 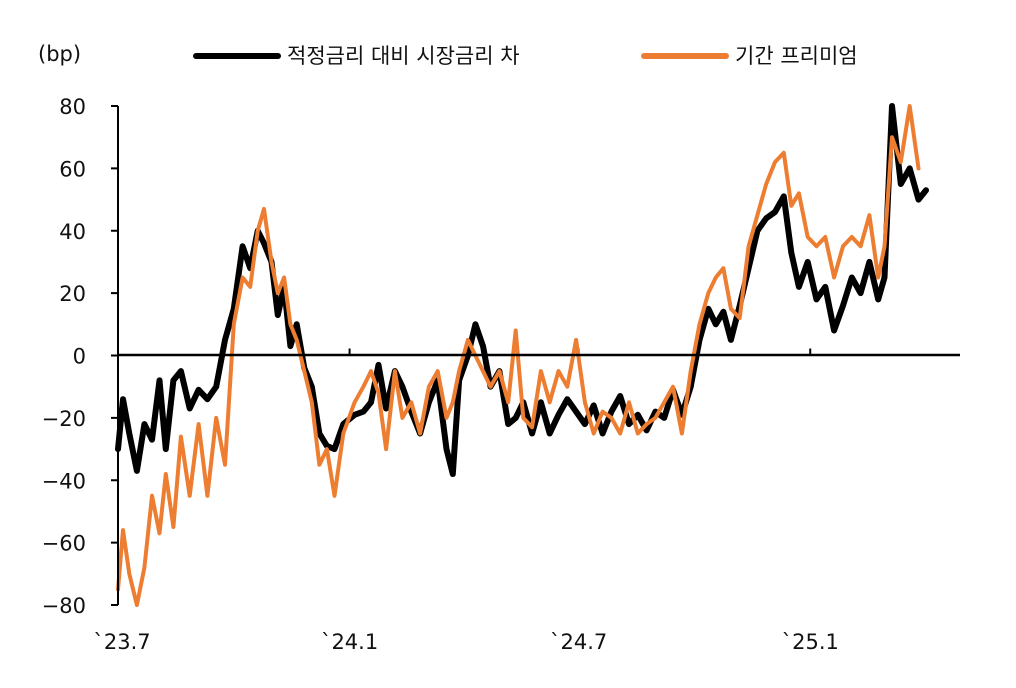 What do you see at coordinates (72, 294) in the screenshot?
I see `y-tick-label: 20` at bounding box center [72, 294].